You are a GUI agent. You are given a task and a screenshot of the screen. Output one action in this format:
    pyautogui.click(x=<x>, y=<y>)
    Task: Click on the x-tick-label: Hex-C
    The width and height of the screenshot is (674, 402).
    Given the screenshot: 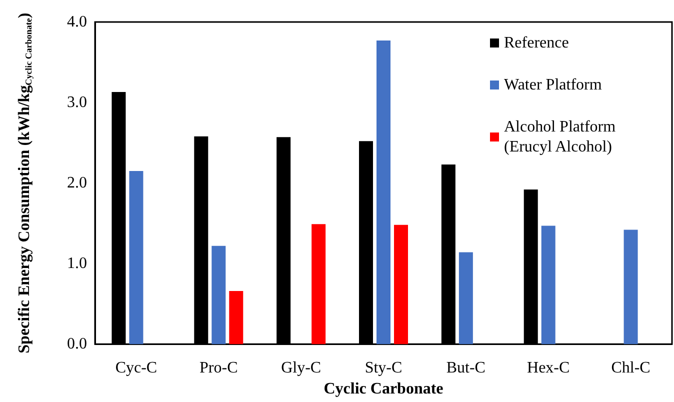 What is the action you would take?
    pyautogui.click(x=548, y=368)
    